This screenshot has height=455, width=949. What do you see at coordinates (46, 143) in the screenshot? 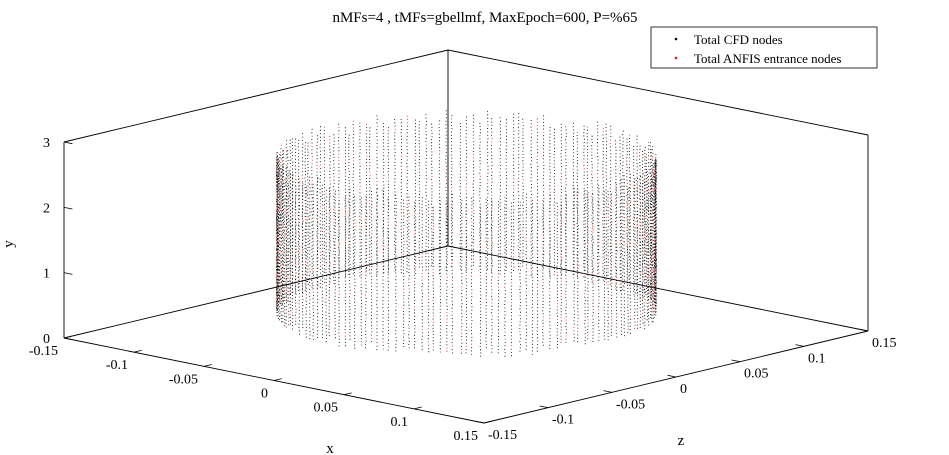
I see `y-tick-label: 3` at bounding box center [46, 143].